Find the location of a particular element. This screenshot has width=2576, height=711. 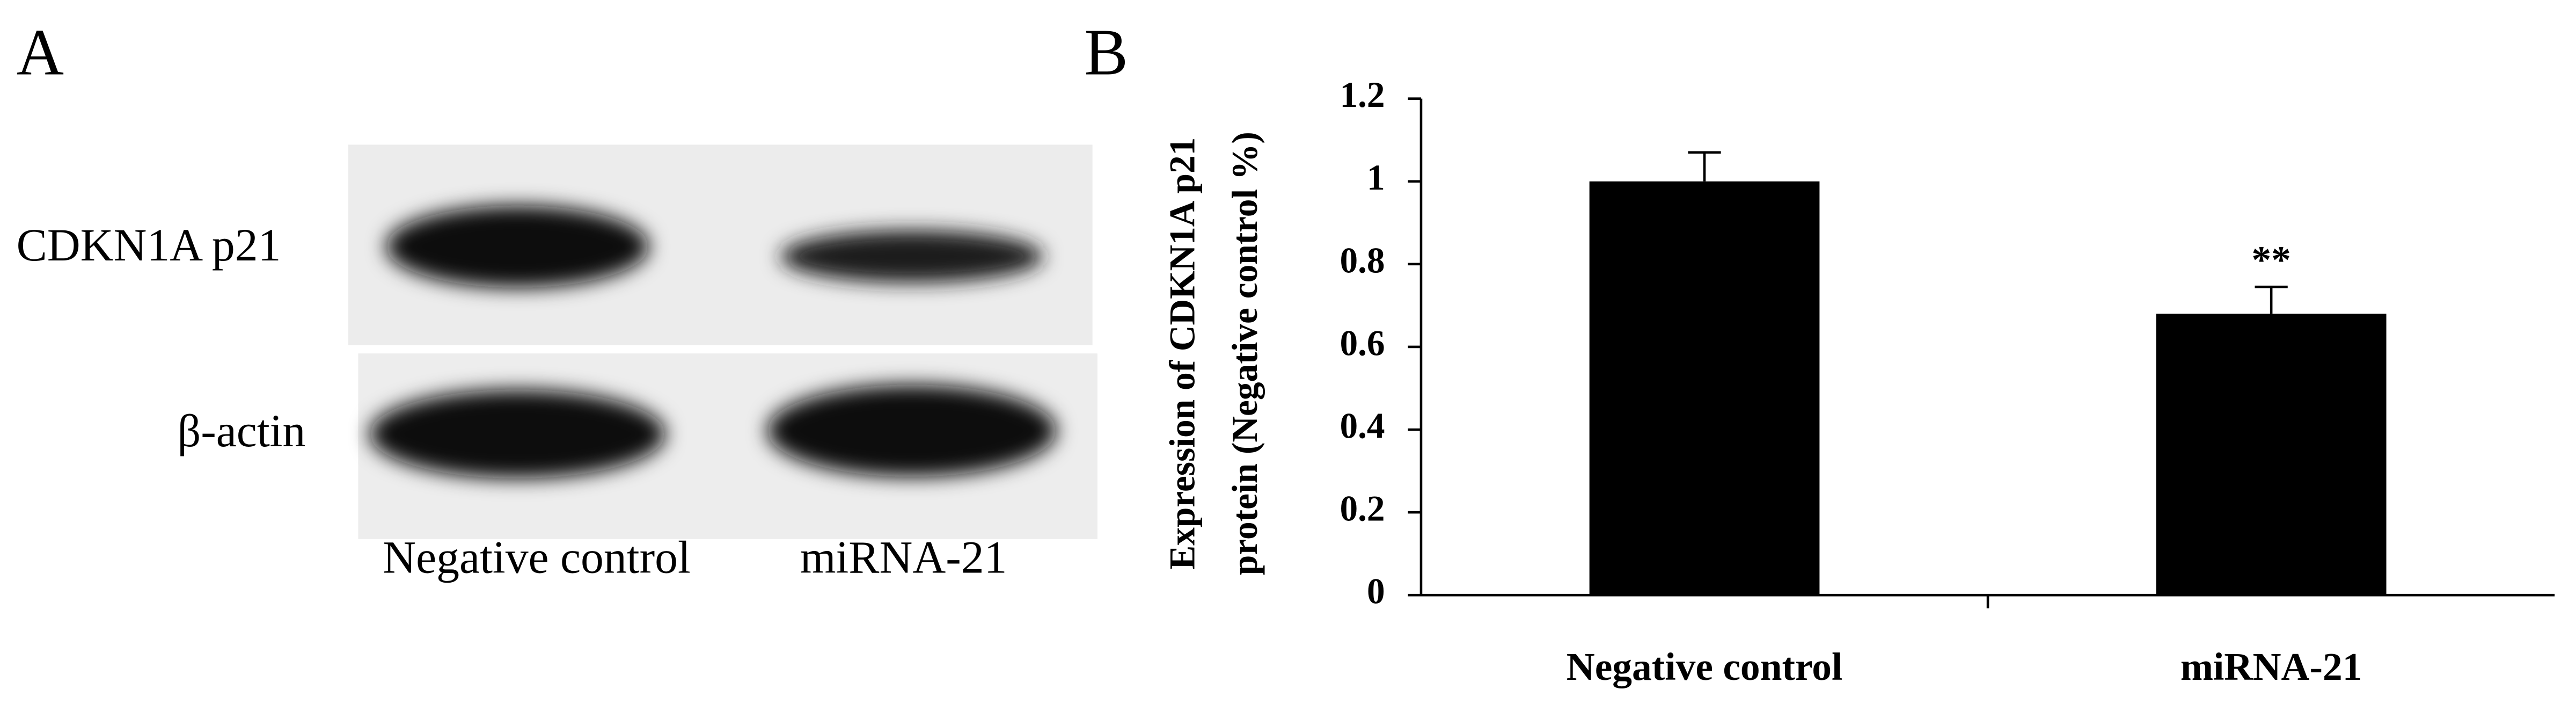

panel-label: A is located at coordinates (40, 52).